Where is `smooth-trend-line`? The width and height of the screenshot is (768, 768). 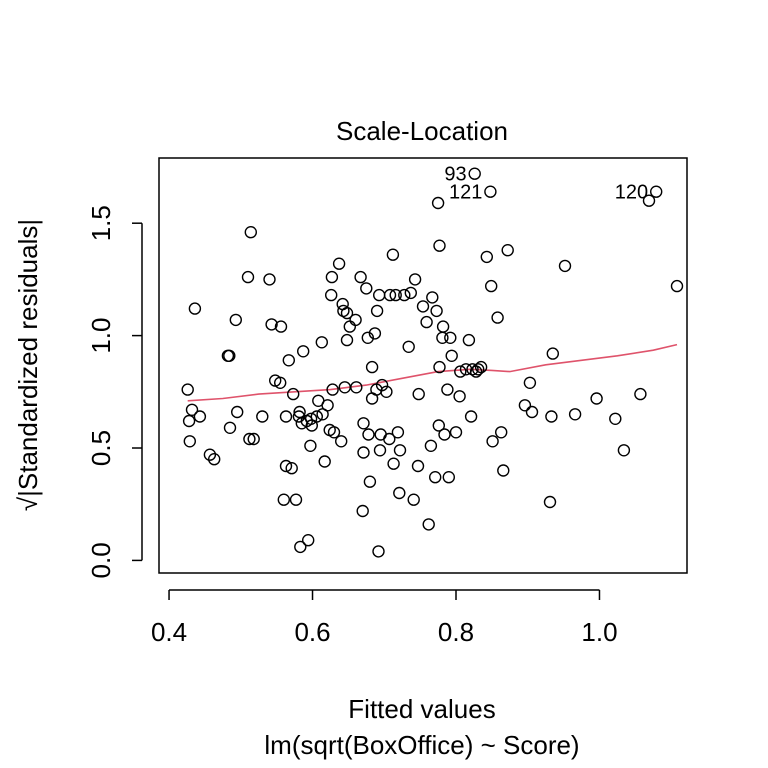 smooth-trend-line is located at coordinates (432, 372).